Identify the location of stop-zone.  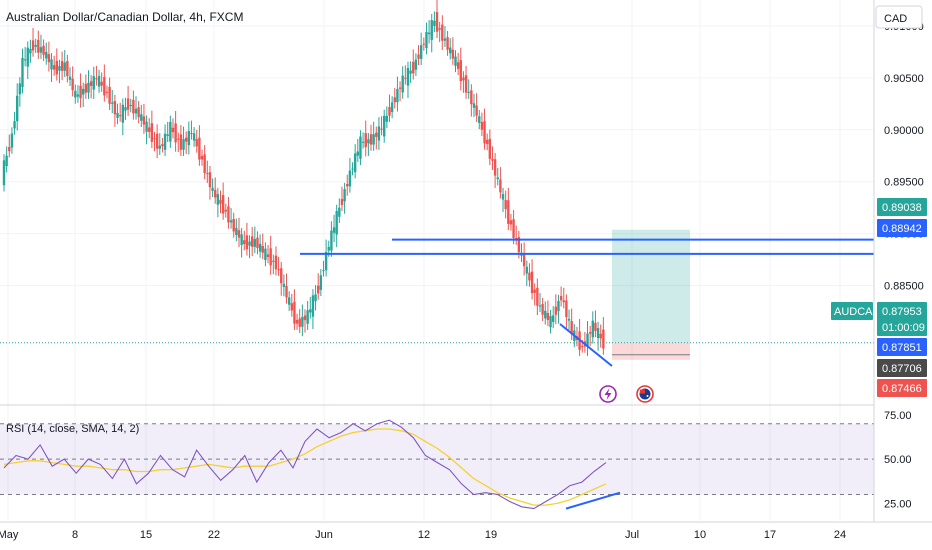
(651, 351).